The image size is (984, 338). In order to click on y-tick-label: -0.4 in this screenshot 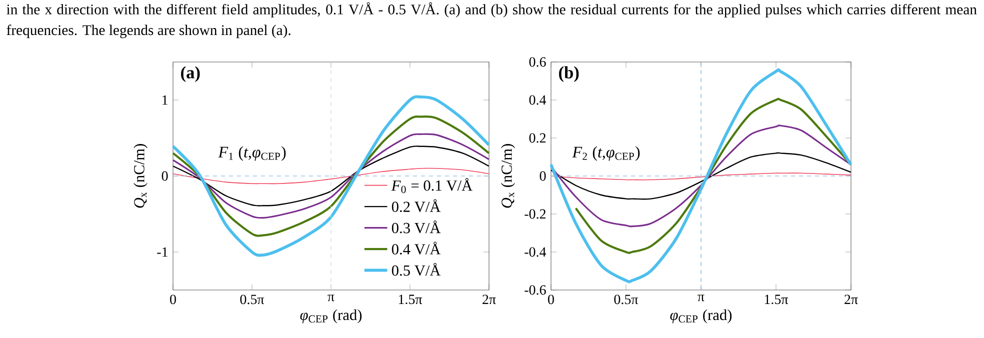, I will do `click(535, 252)`.